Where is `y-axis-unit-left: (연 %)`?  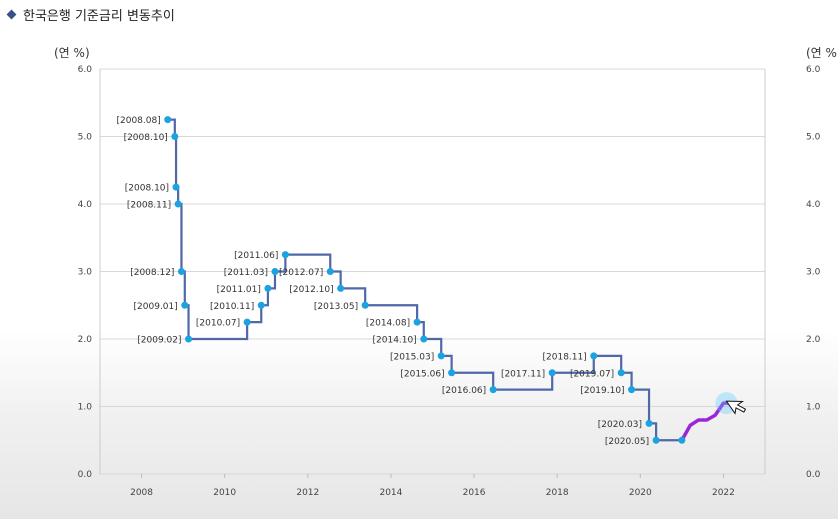 y-axis-unit-left: (연 %) is located at coordinates (72, 53).